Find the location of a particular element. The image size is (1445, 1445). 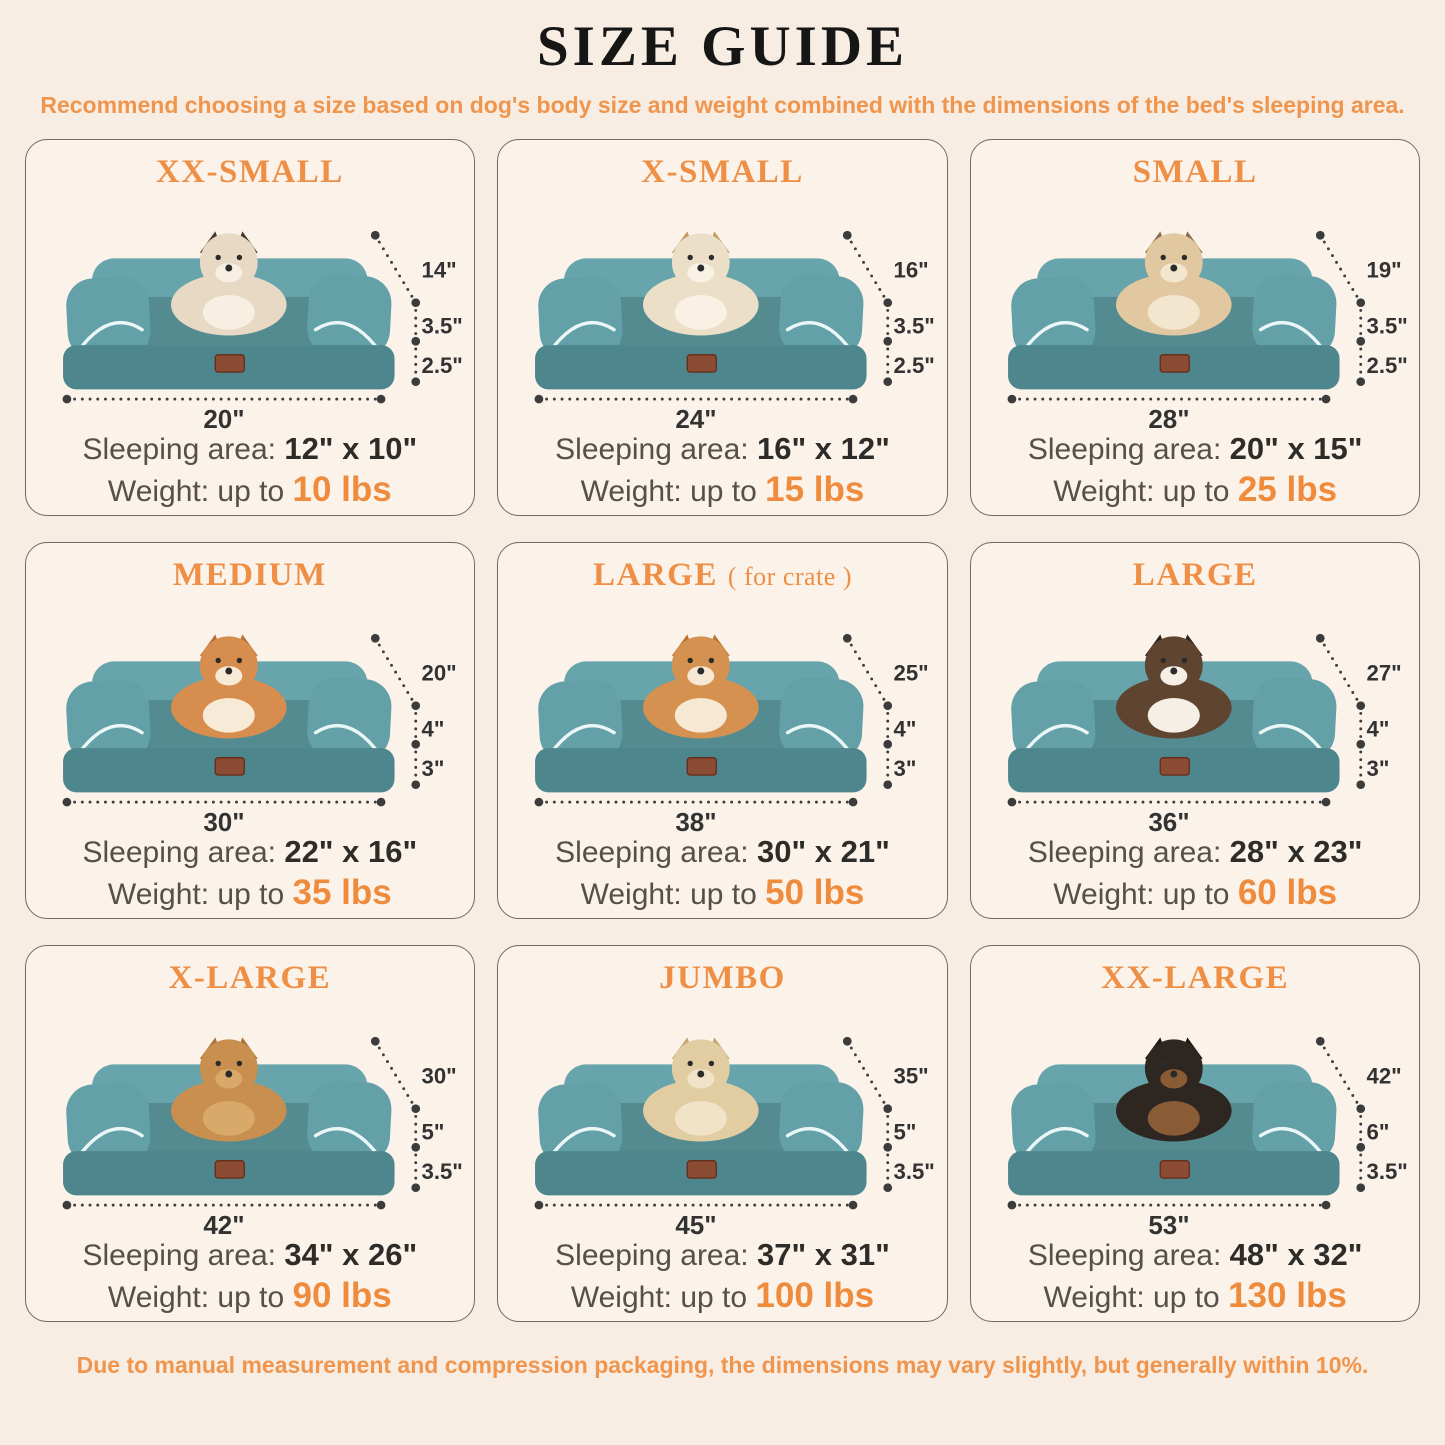

sleeping-area-value: 16" x 12" is located at coordinates (823, 448).